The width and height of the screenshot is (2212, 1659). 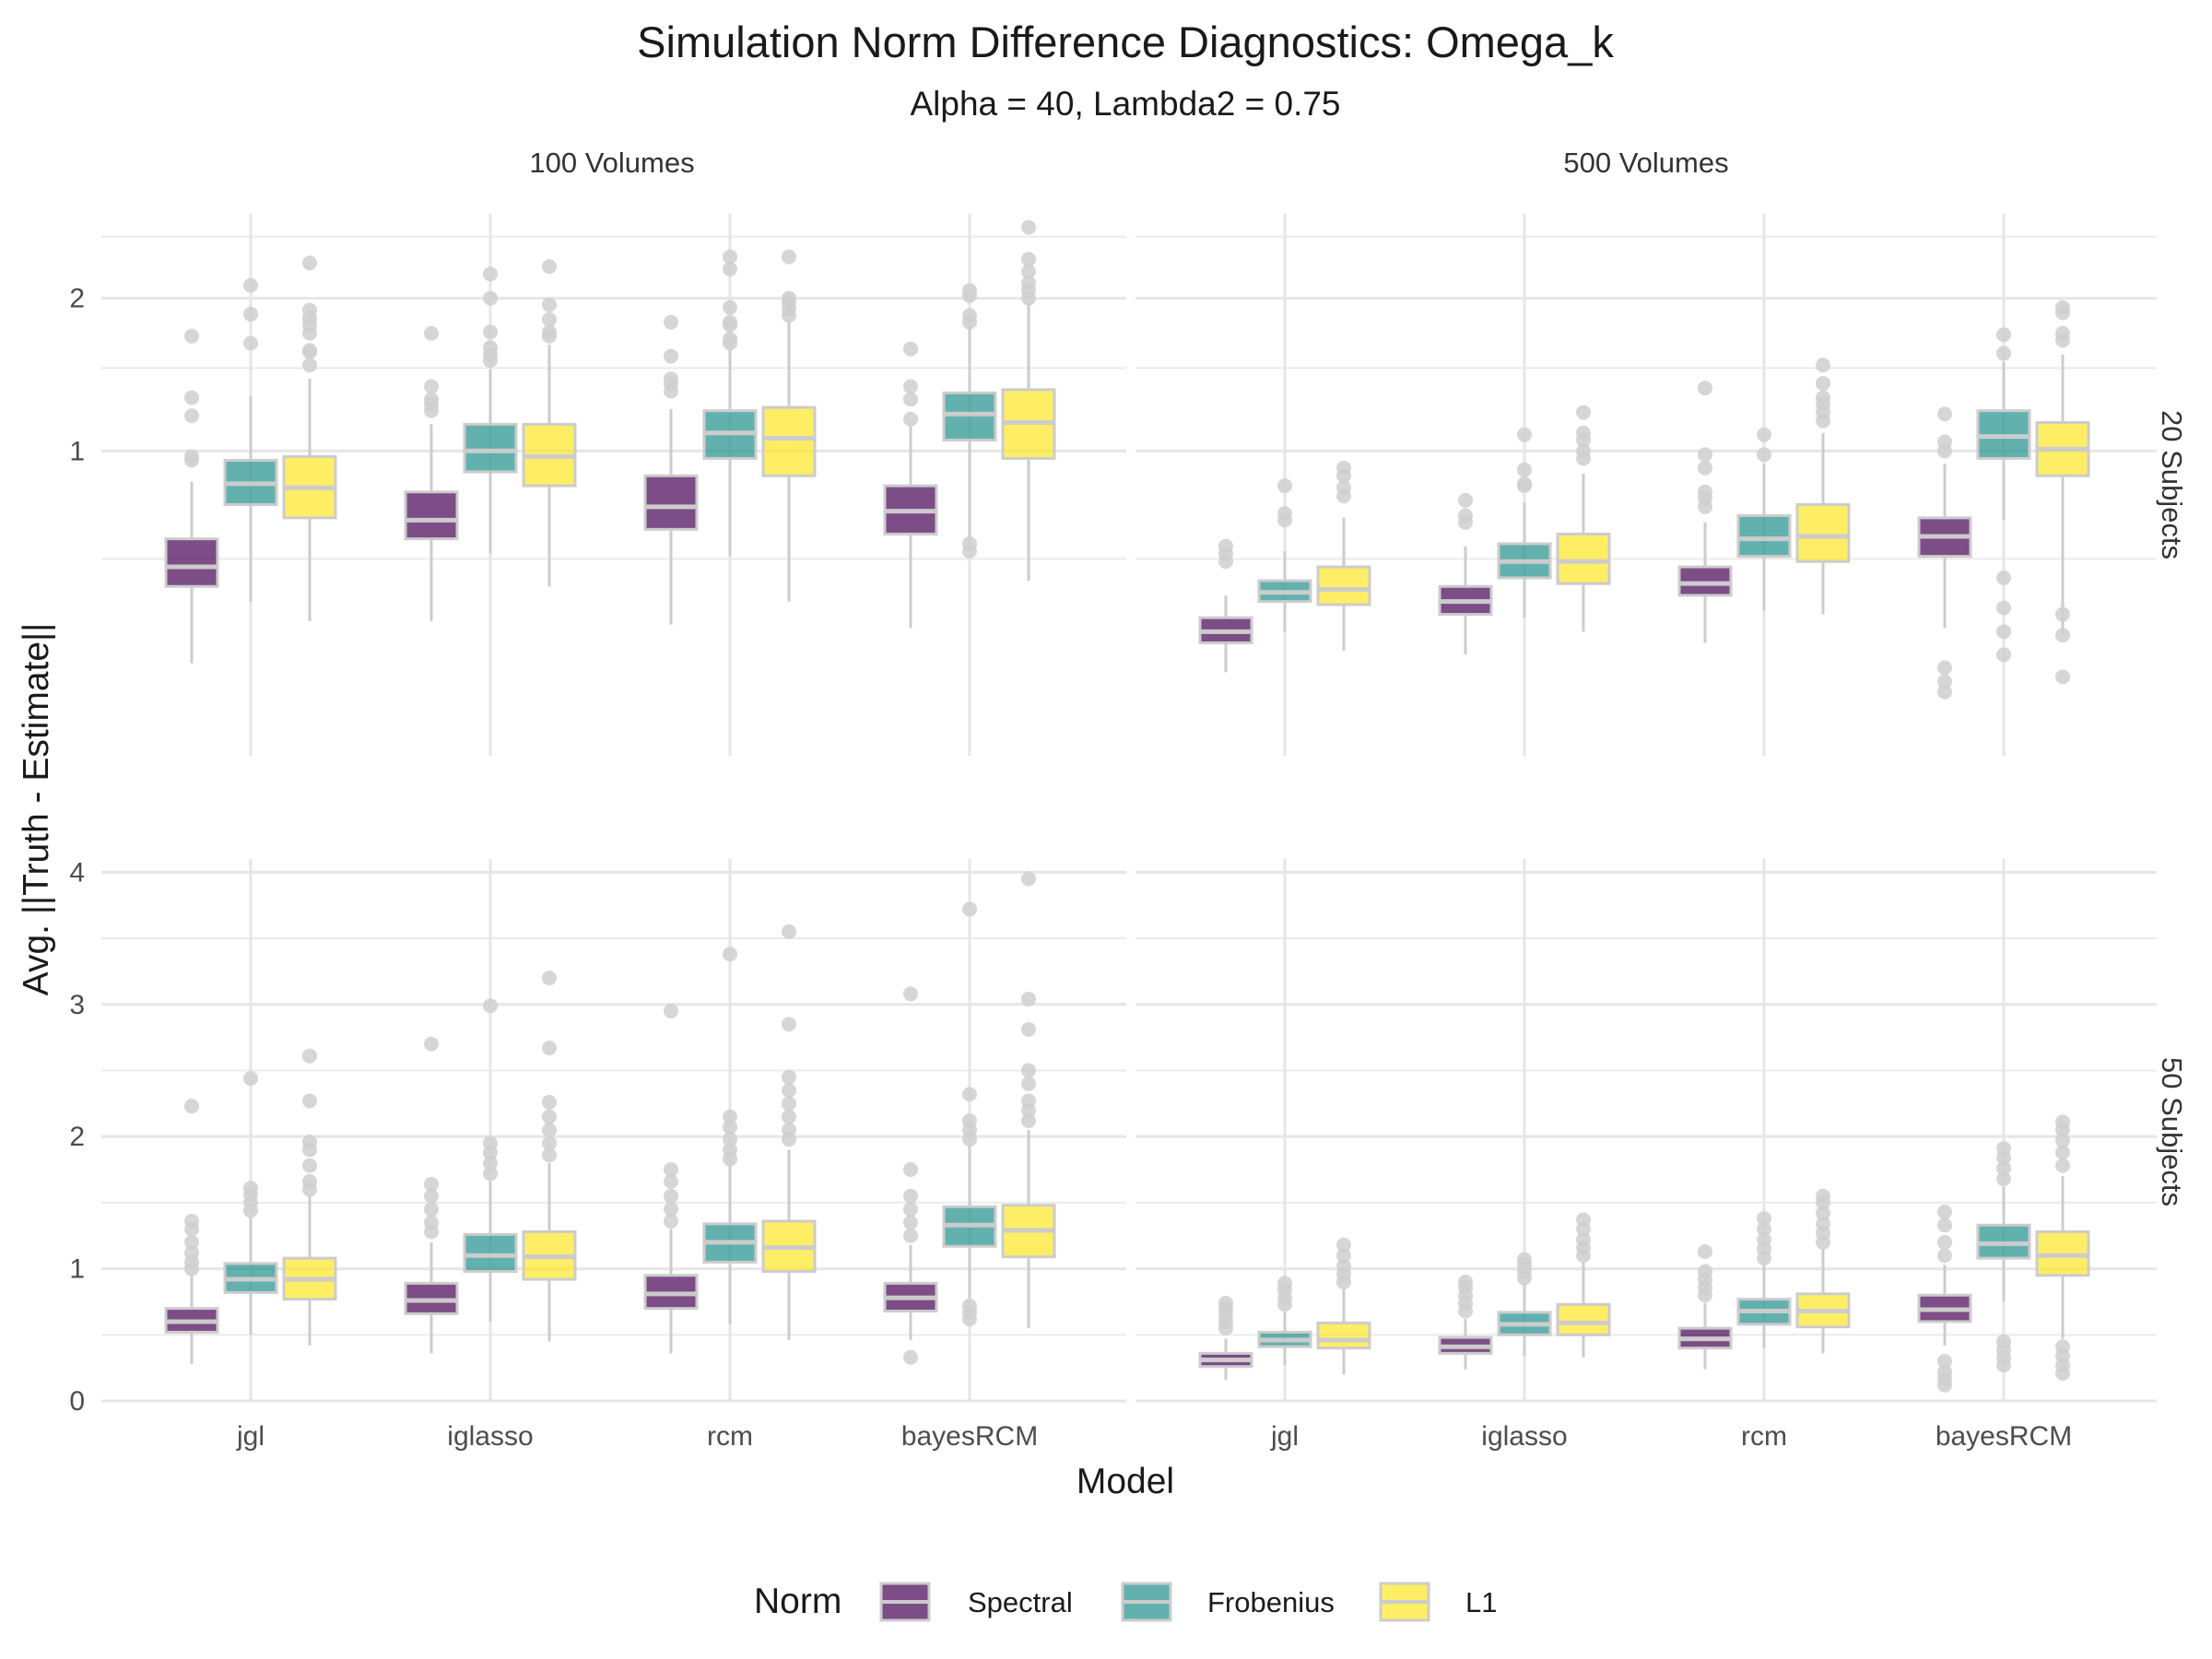 I want to click on legend-label: L1, so click(x=1481, y=1602).